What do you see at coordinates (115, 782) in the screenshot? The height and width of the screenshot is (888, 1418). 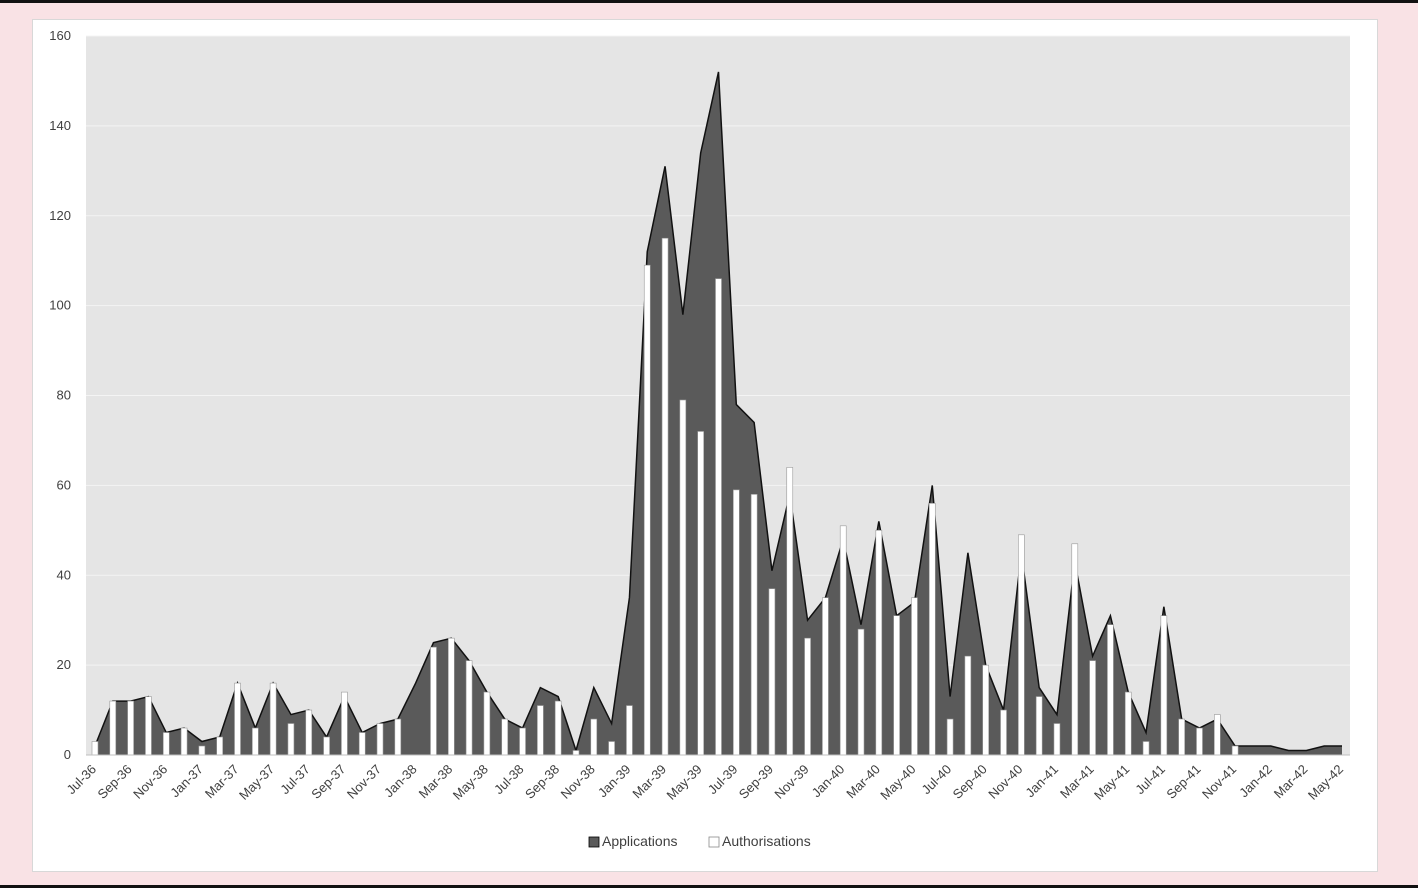 I see `x-tick-label: Sep-36` at bounding box center [115, 782].